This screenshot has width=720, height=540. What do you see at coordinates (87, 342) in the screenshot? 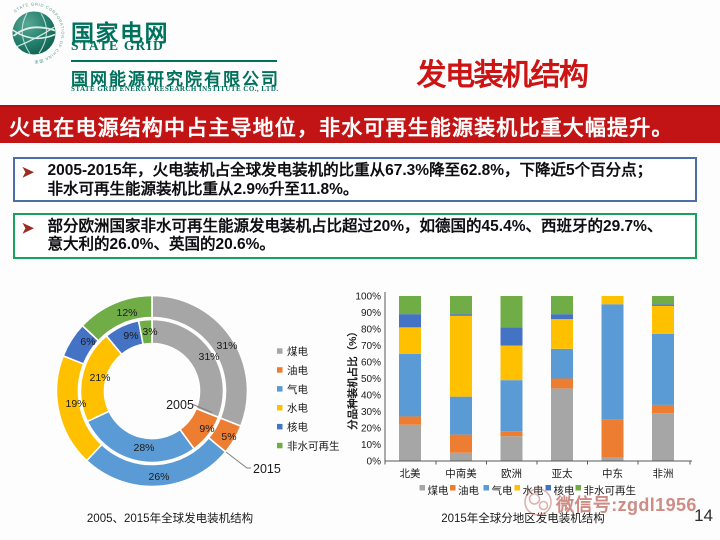
I see `svg-text: 6%` at bounding box center [87, 342].